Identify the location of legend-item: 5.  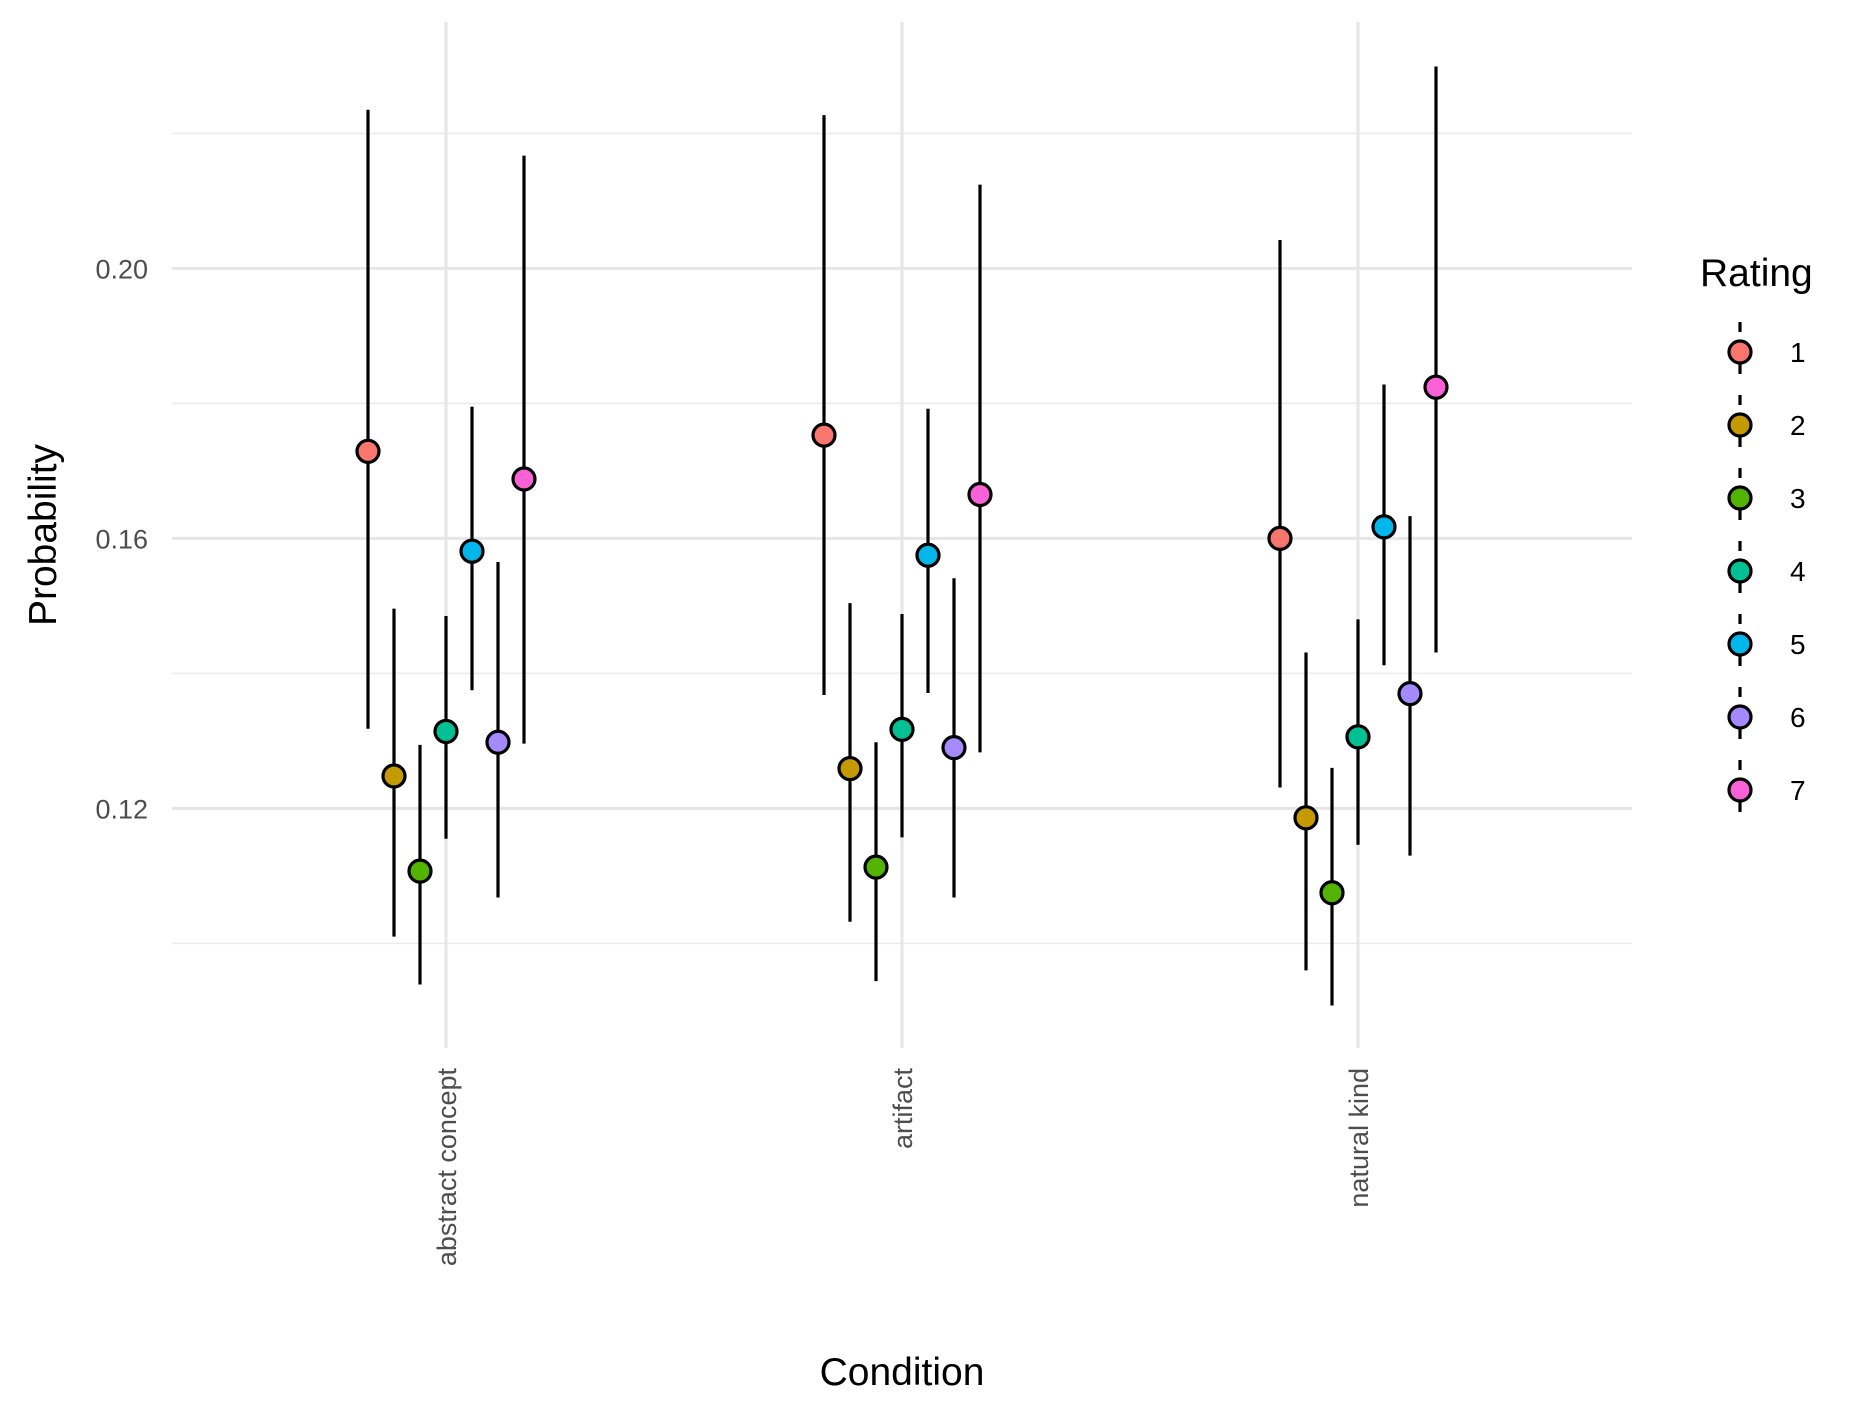
(1766, 644).